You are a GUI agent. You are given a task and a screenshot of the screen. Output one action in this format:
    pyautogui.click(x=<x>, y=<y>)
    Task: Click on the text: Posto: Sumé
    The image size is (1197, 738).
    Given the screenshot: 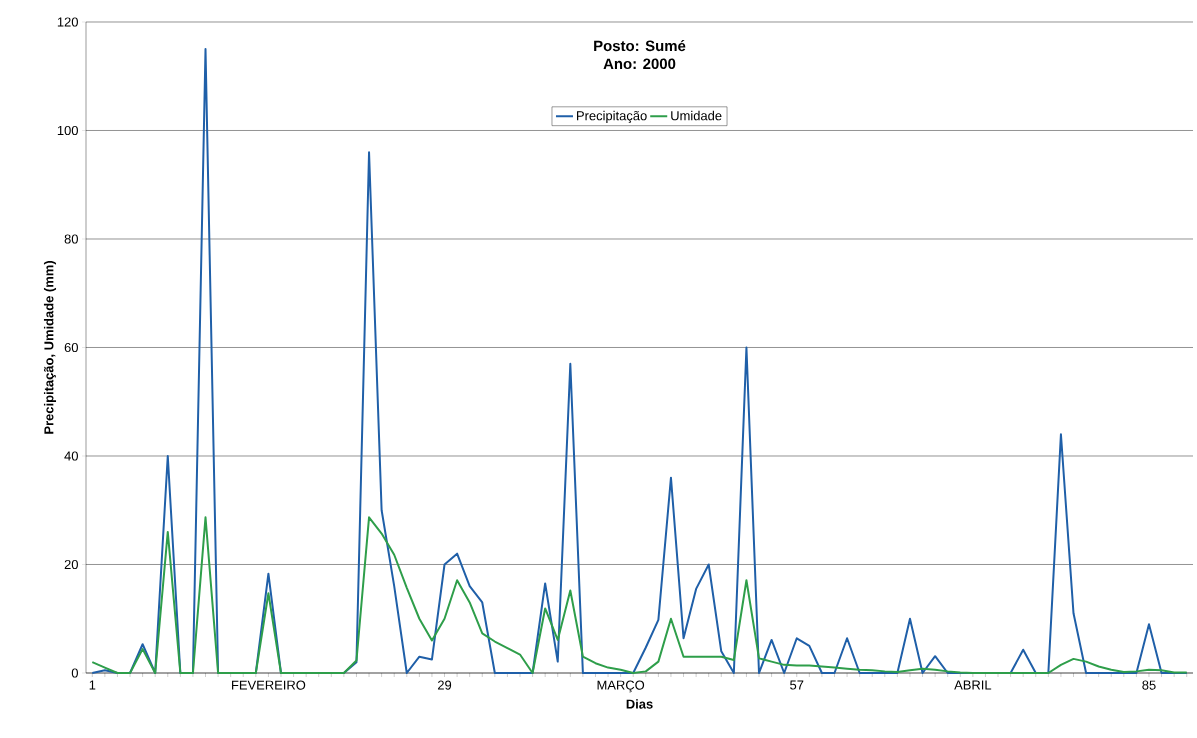 What is the action you would take?
    pyautogui.click(x=640, y=46)
    